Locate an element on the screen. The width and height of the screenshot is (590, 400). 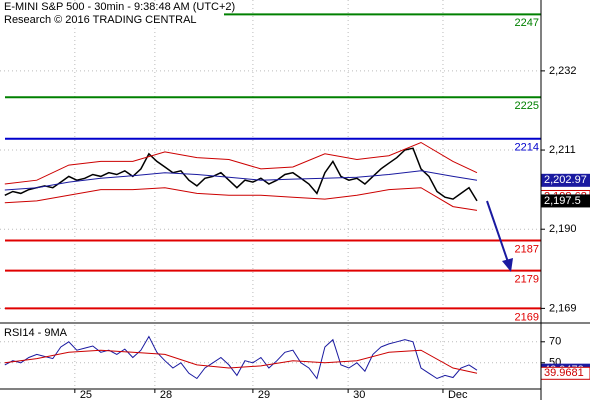
y-tick-label: 2,169 is located at coordinates (563, 308).